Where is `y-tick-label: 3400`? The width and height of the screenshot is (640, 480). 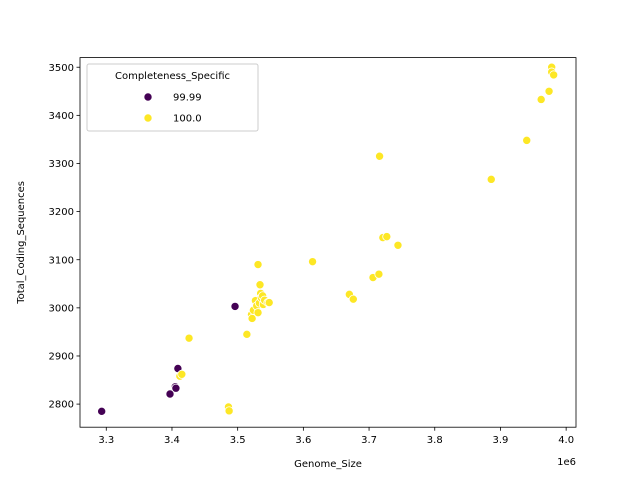
y-tick-label: 3400 is located at coordinates (61, 116).